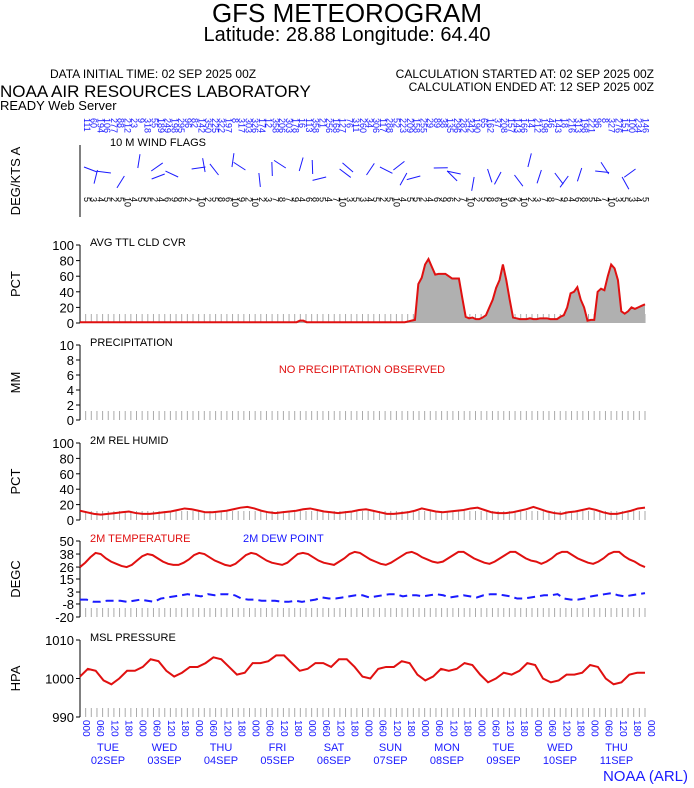 This screenshot has height=788, width=694. I want to click on y-tick-label: 40, so click(67, 489).